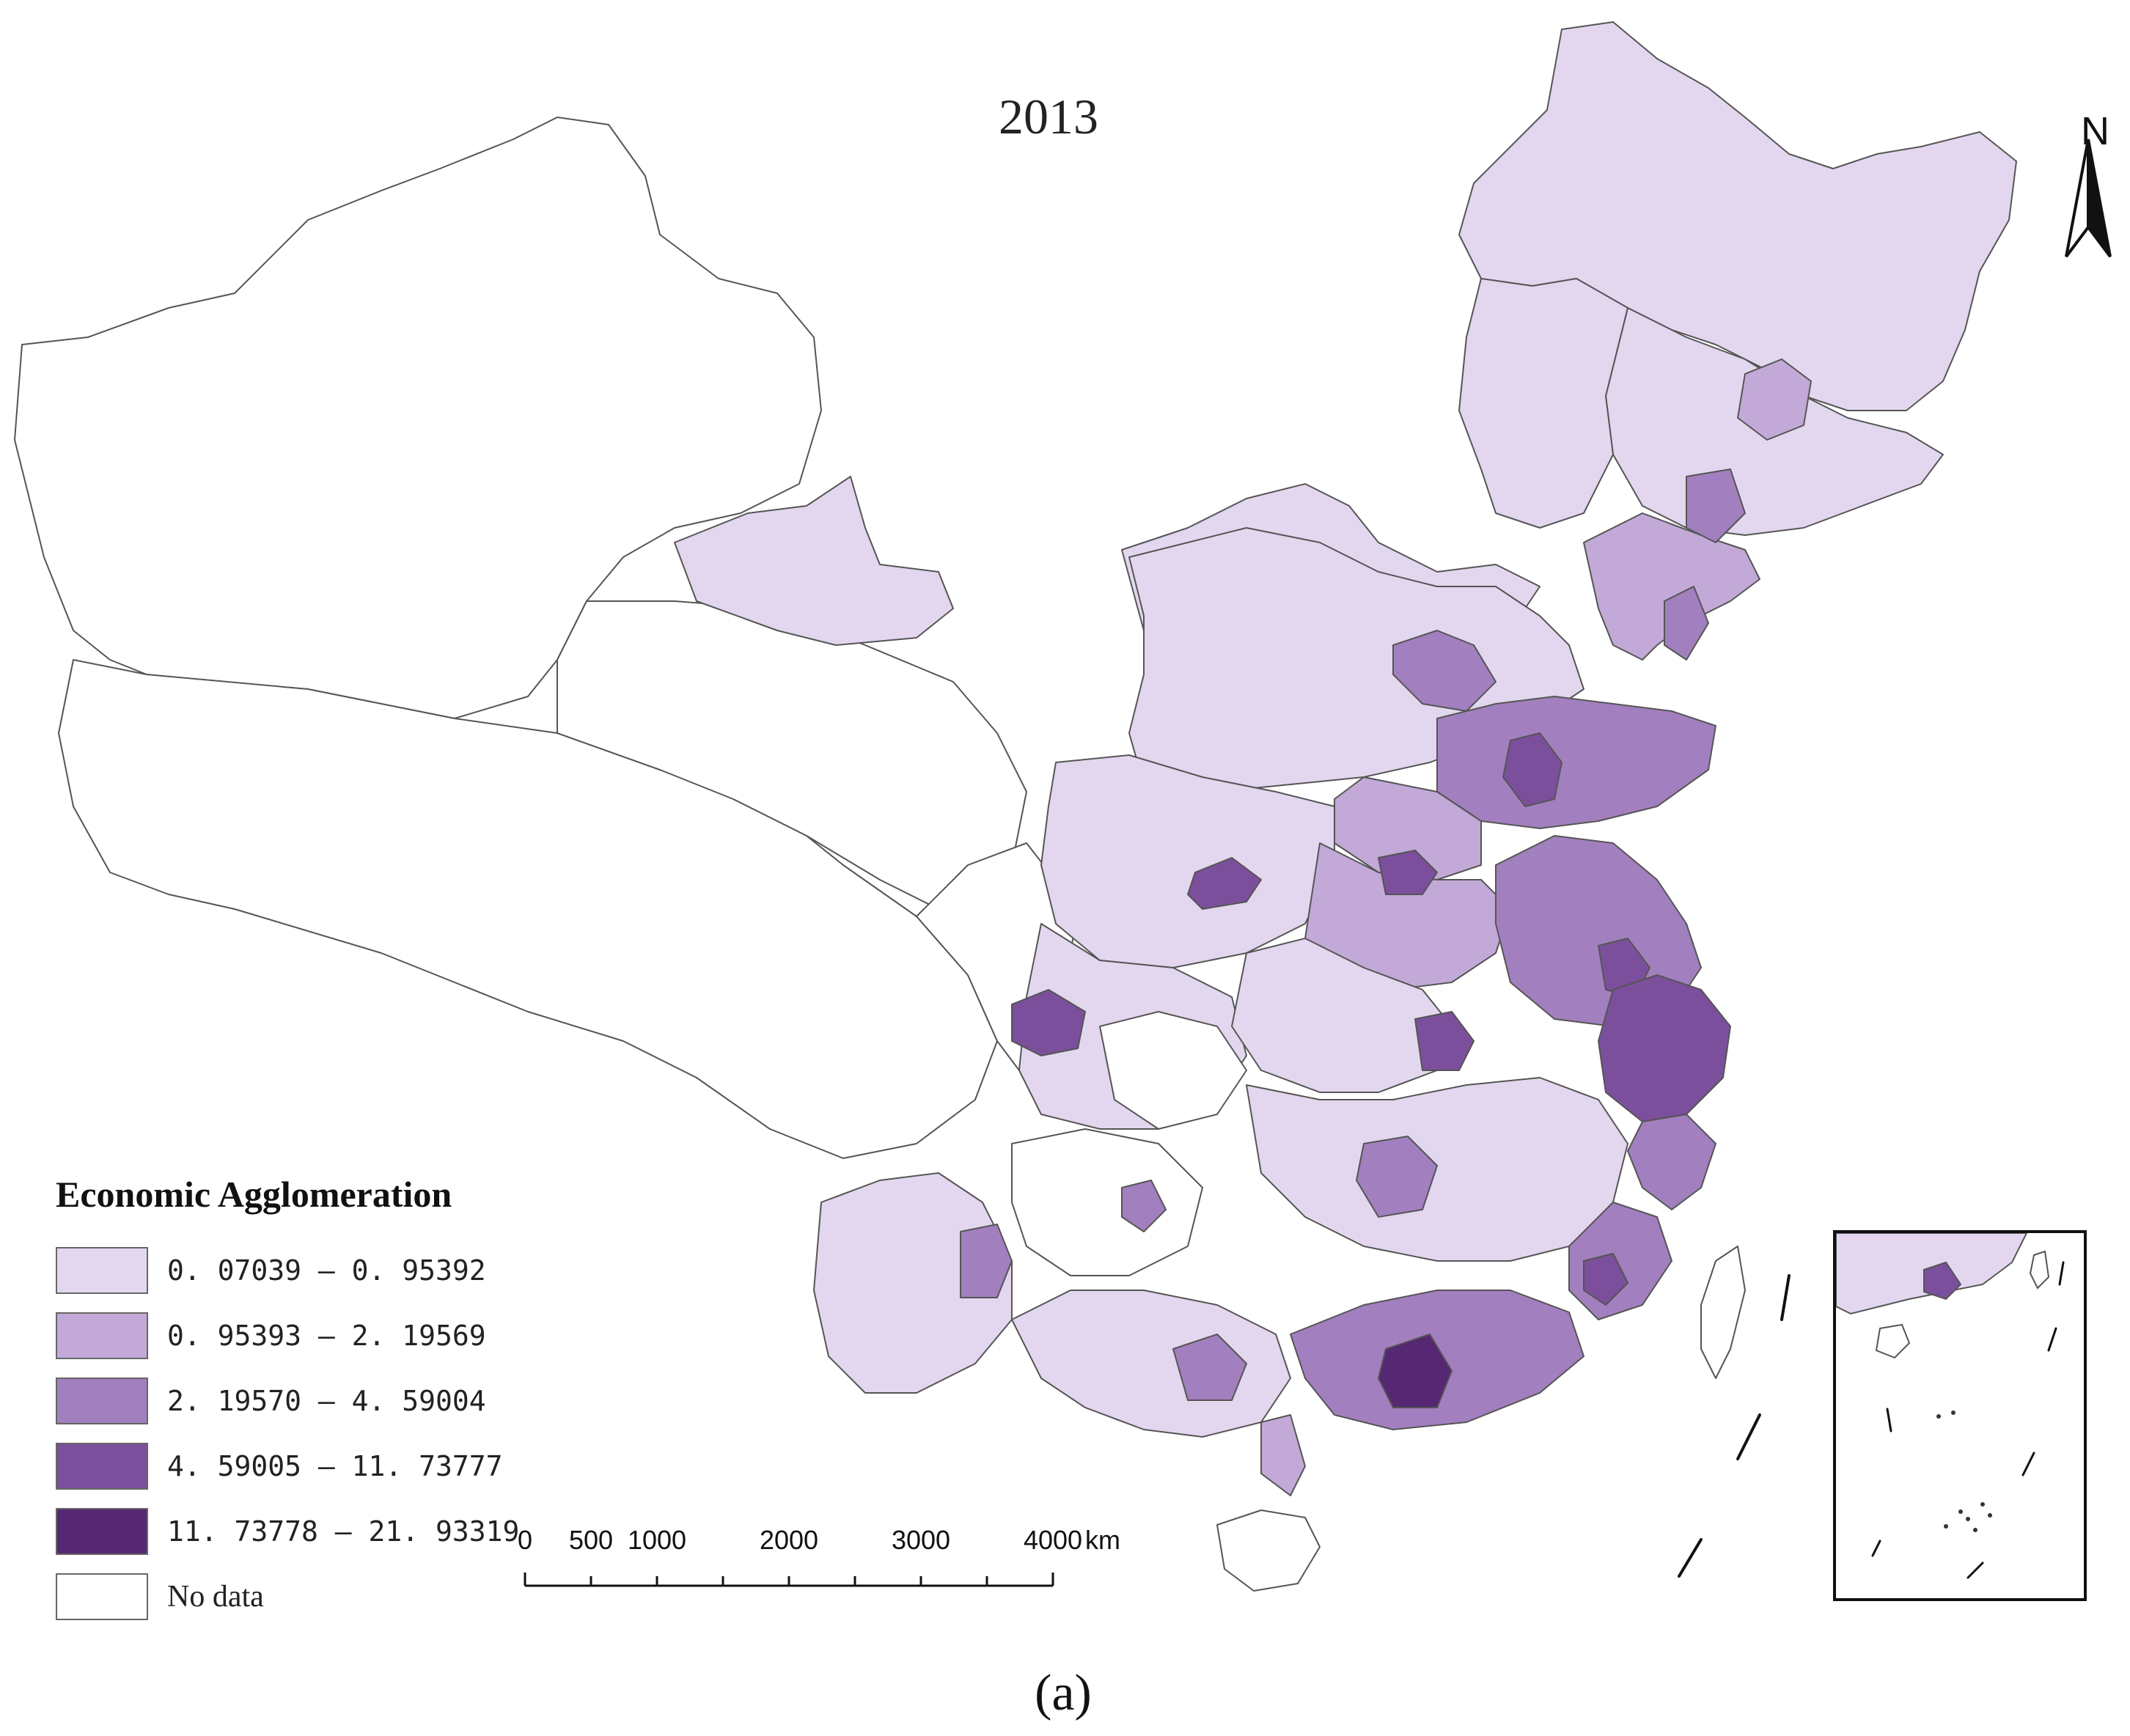 The image size is (2130, 1736). Describe the element at coordinates (1415, 1371) in the screenshot. I see `region-guangzhou-shenzhen` at that location.